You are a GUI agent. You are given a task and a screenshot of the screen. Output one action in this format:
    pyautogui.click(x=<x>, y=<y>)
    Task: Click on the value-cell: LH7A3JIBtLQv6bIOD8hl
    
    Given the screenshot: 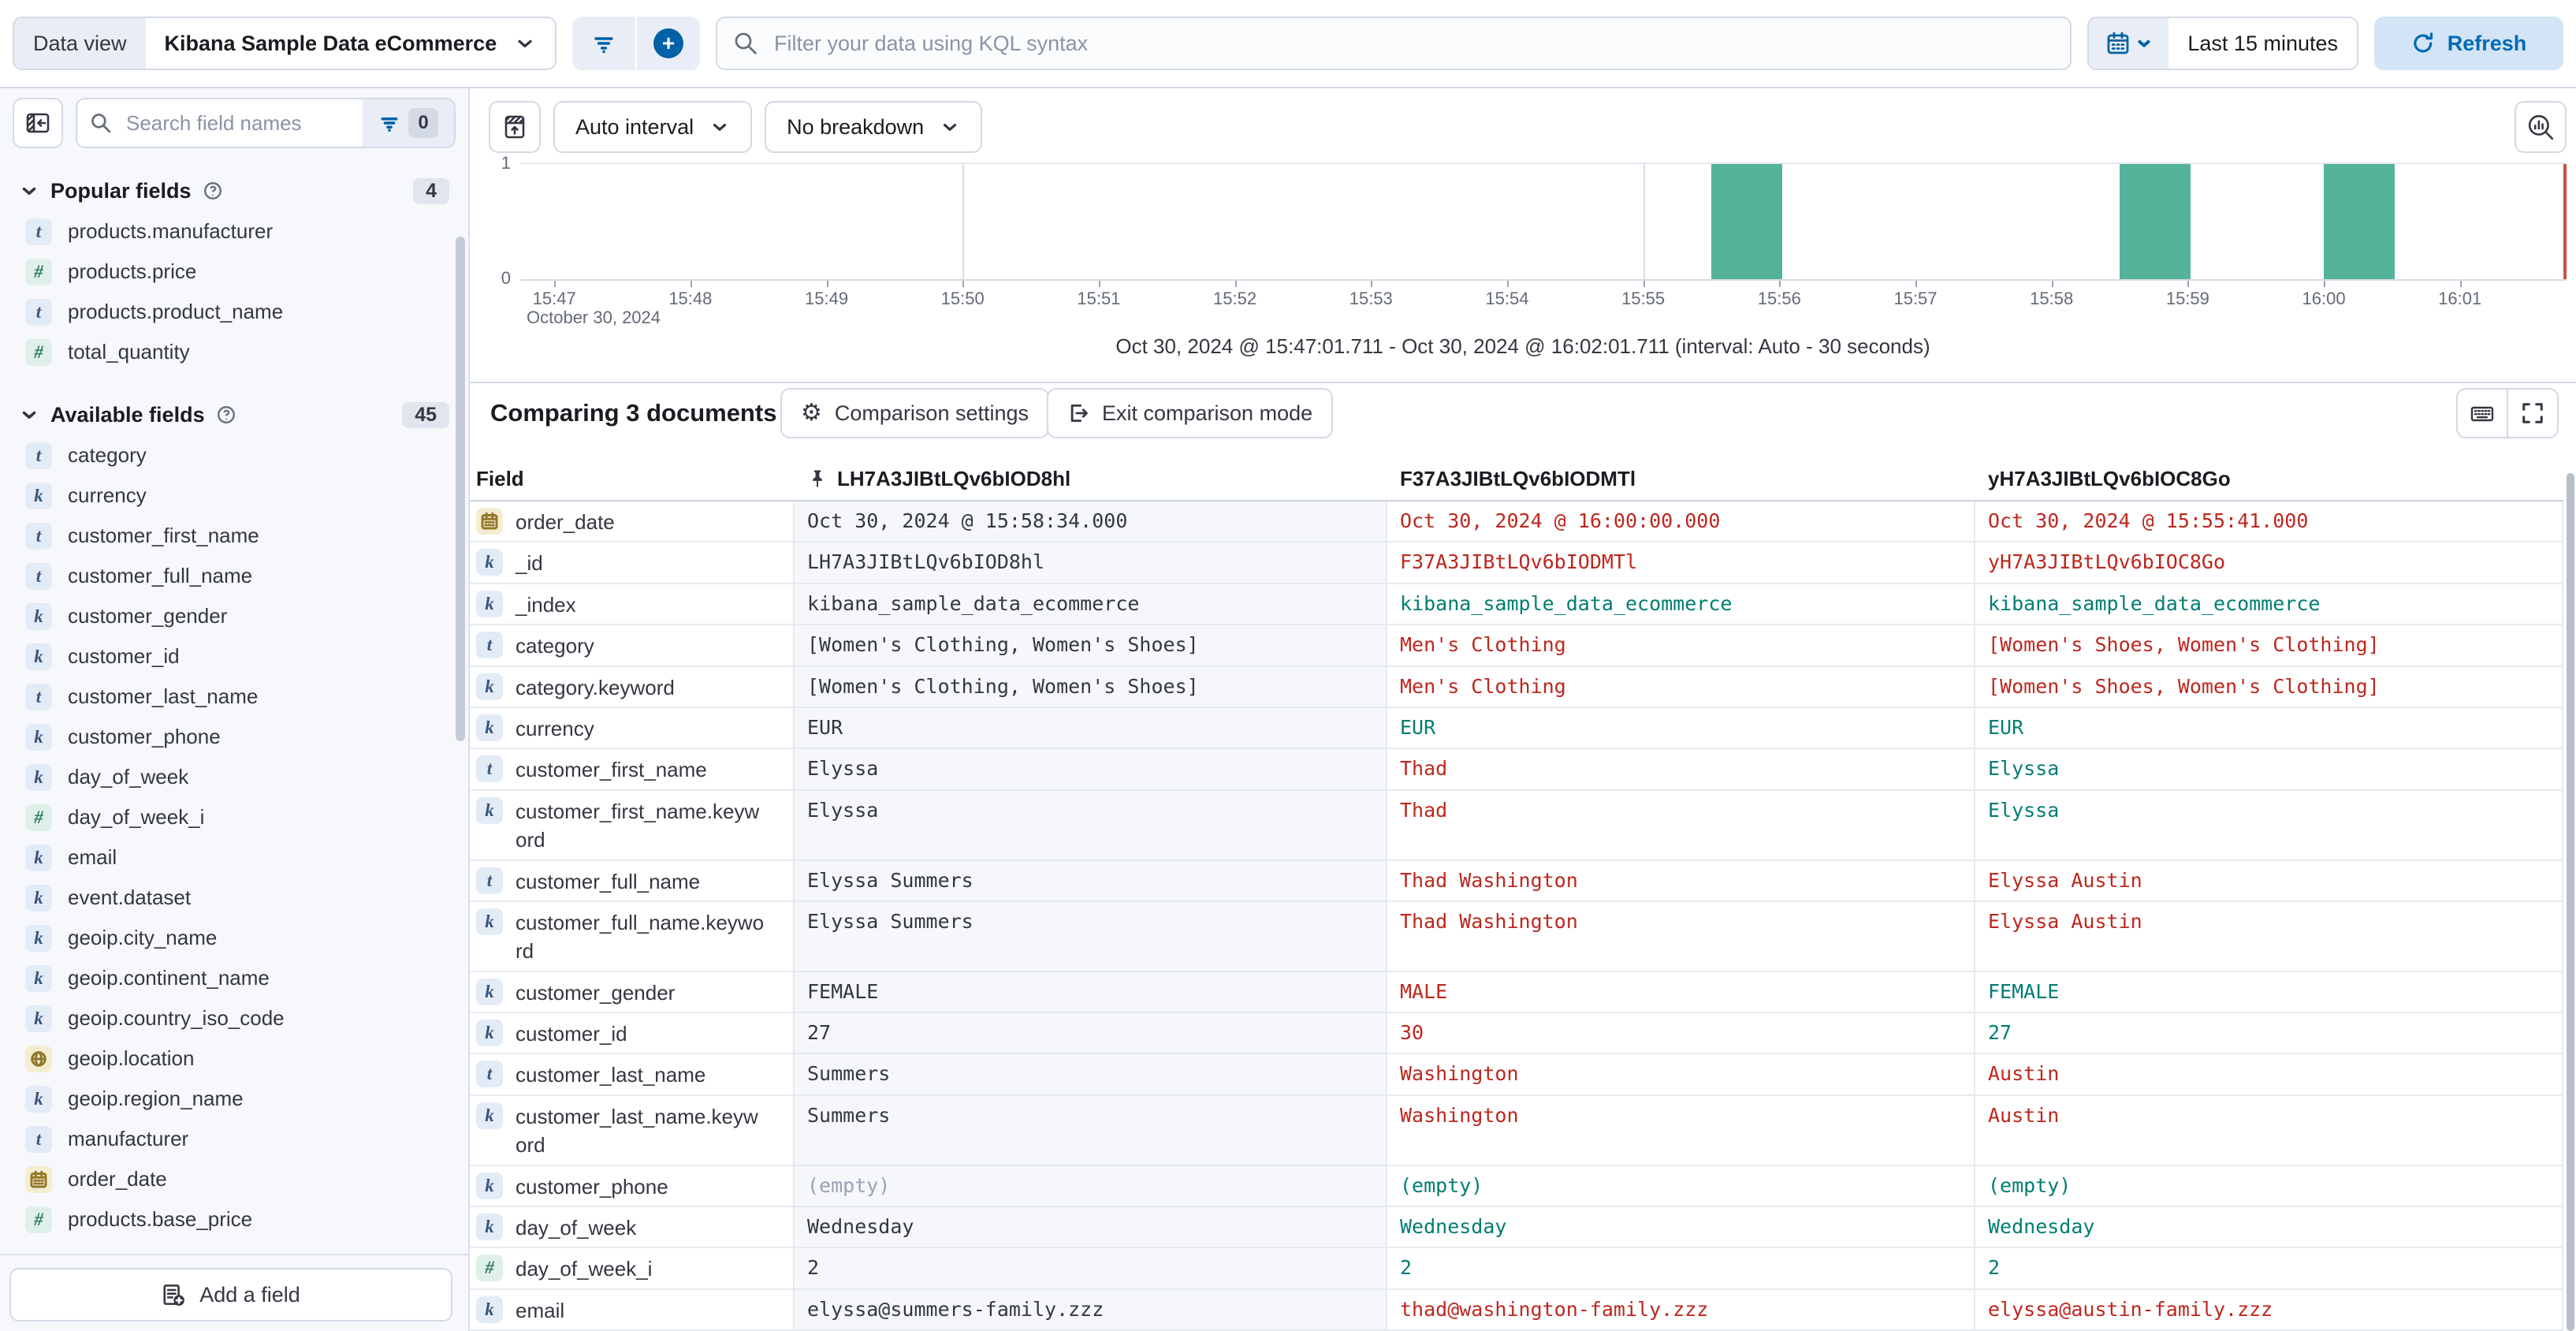 What is the action you would take?
    pyautogui.click(x=1091, y=563)
    